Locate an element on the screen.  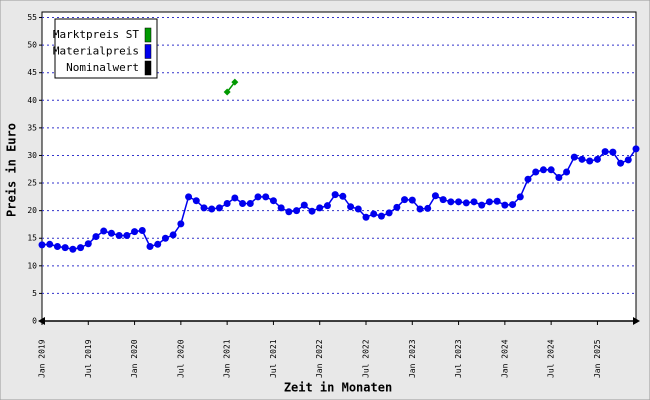
legend-label: Materialpreis is located at coordinates (96, 51).